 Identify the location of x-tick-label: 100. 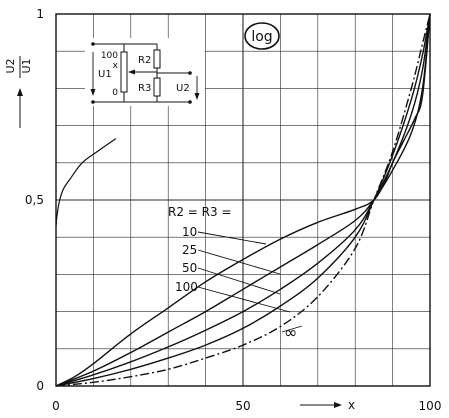
(430, 406).